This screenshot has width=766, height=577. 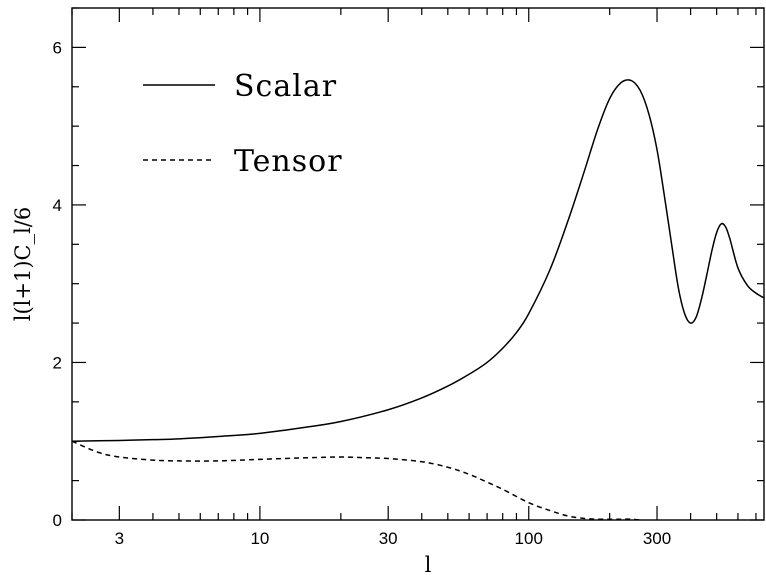 I want to click on series-line-tensor, so click(x=356, y=480).